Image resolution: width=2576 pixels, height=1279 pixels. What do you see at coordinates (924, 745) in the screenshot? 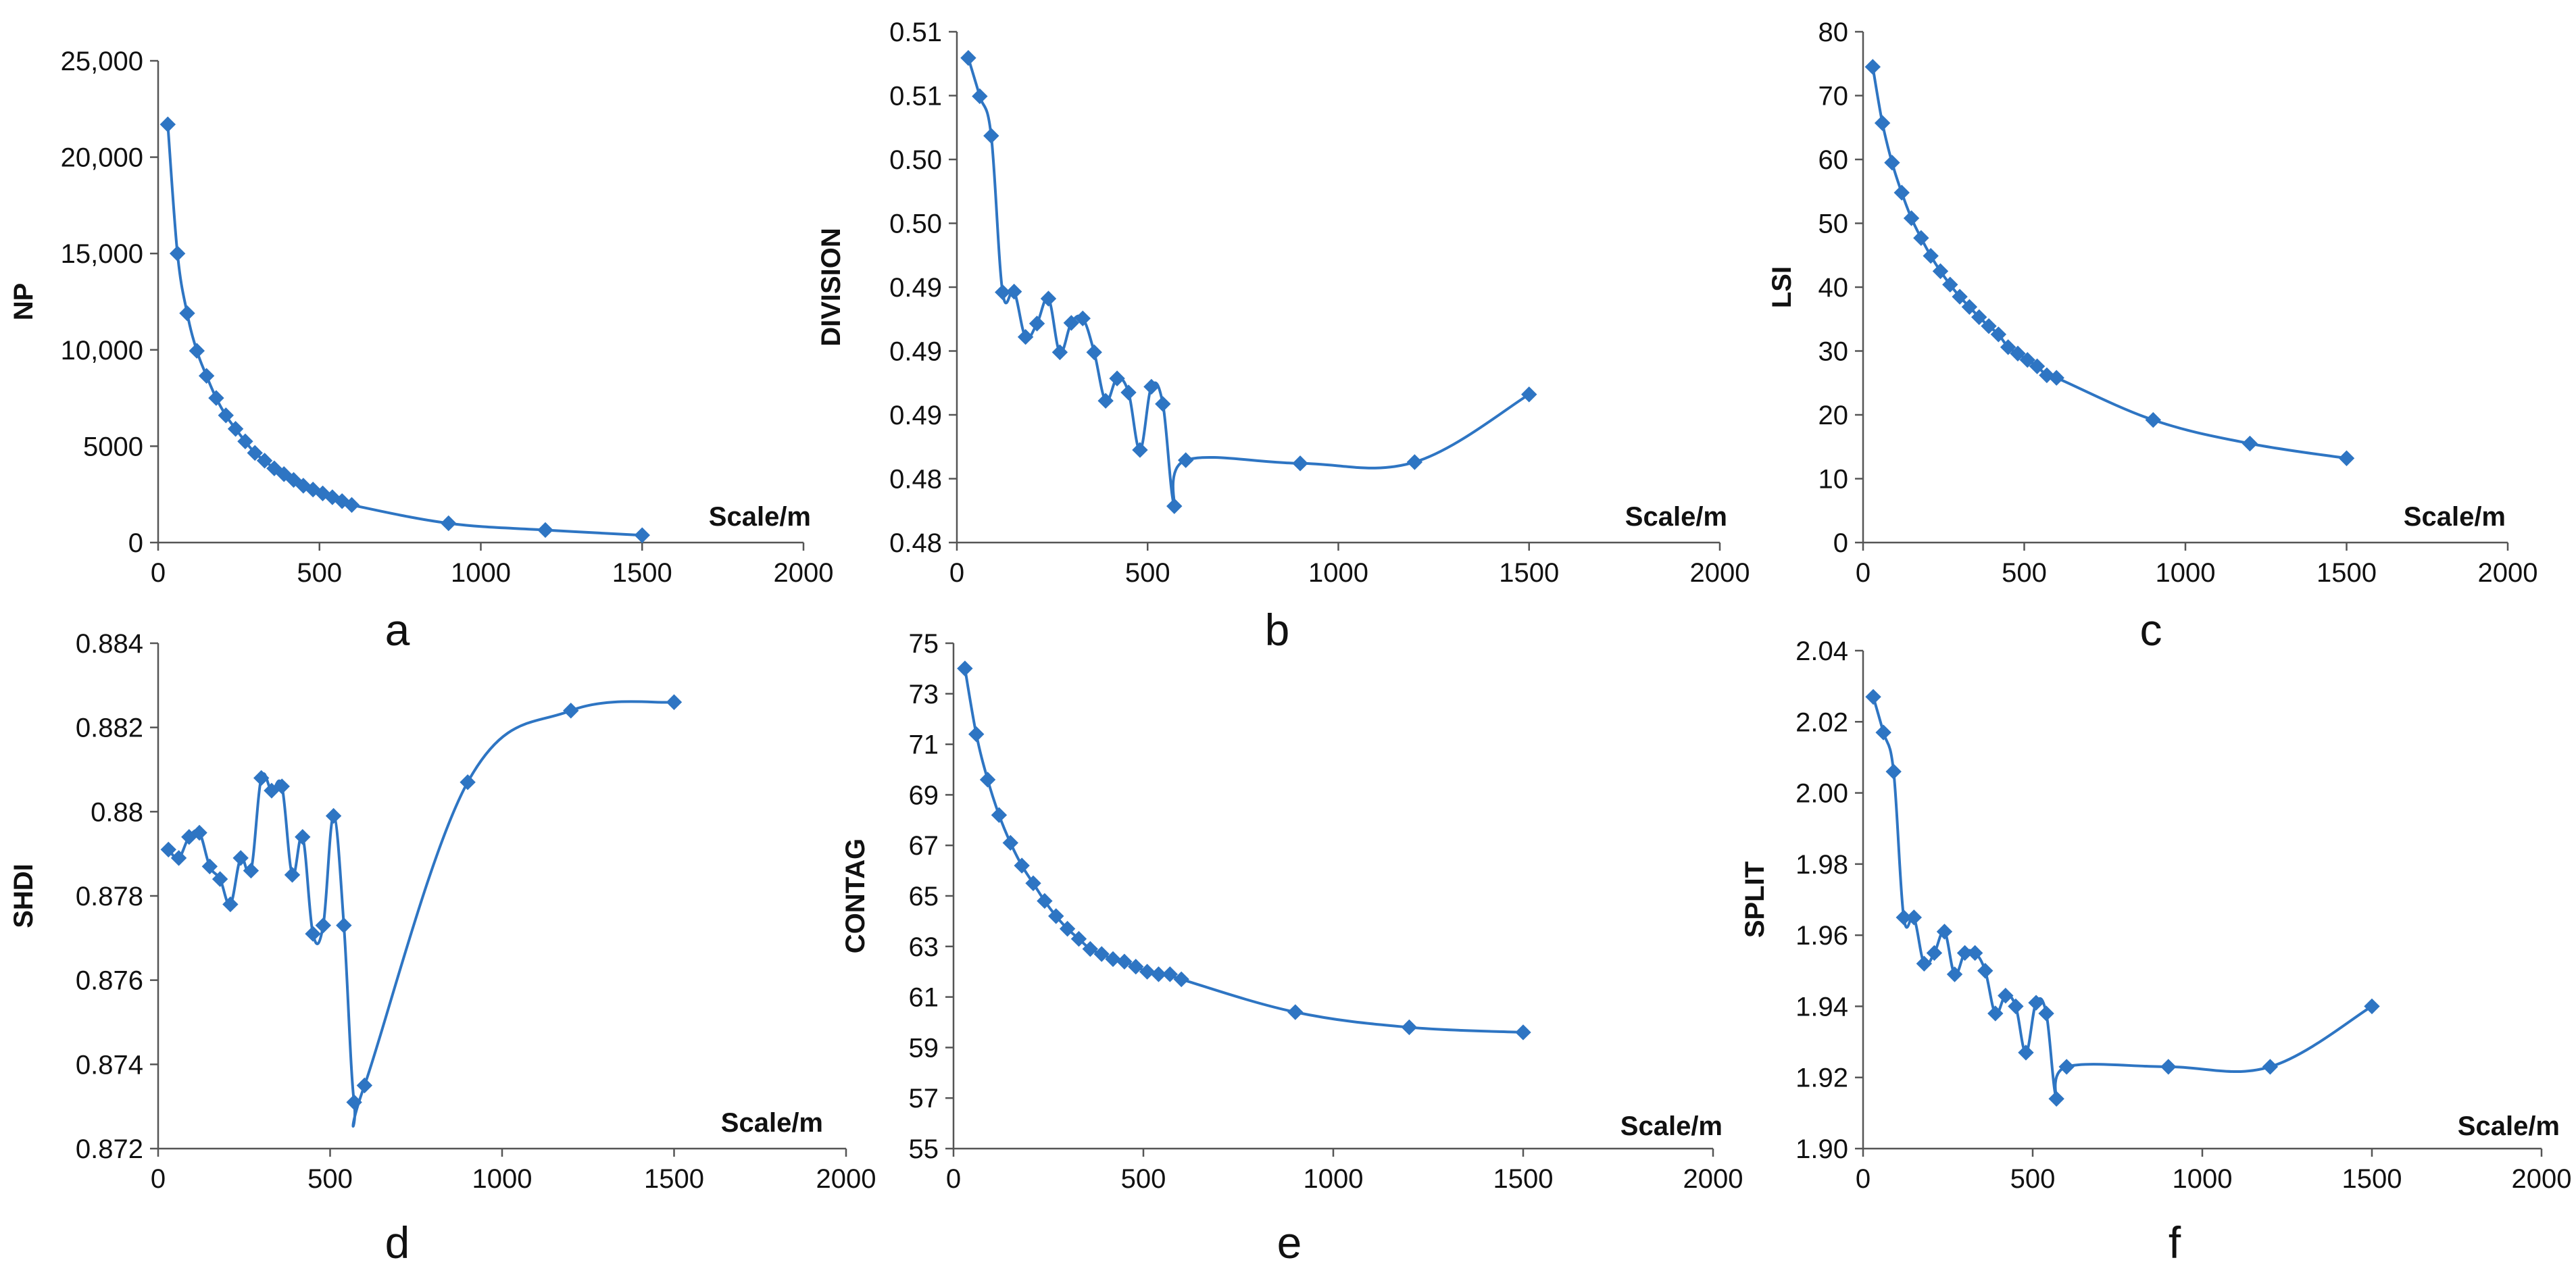
I see `y-tick-label: 71` at bounding box center [924, 745].